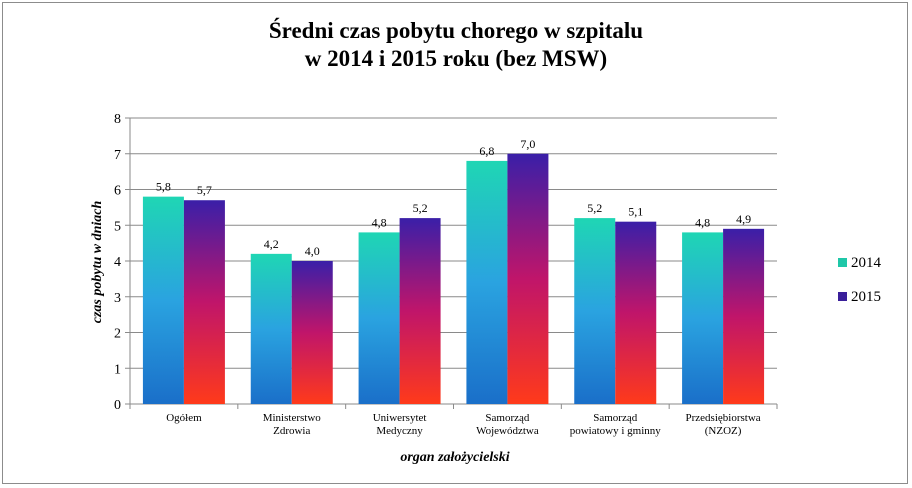  I want to click on x-tick-label: (NZOZ), so click(723, 431).